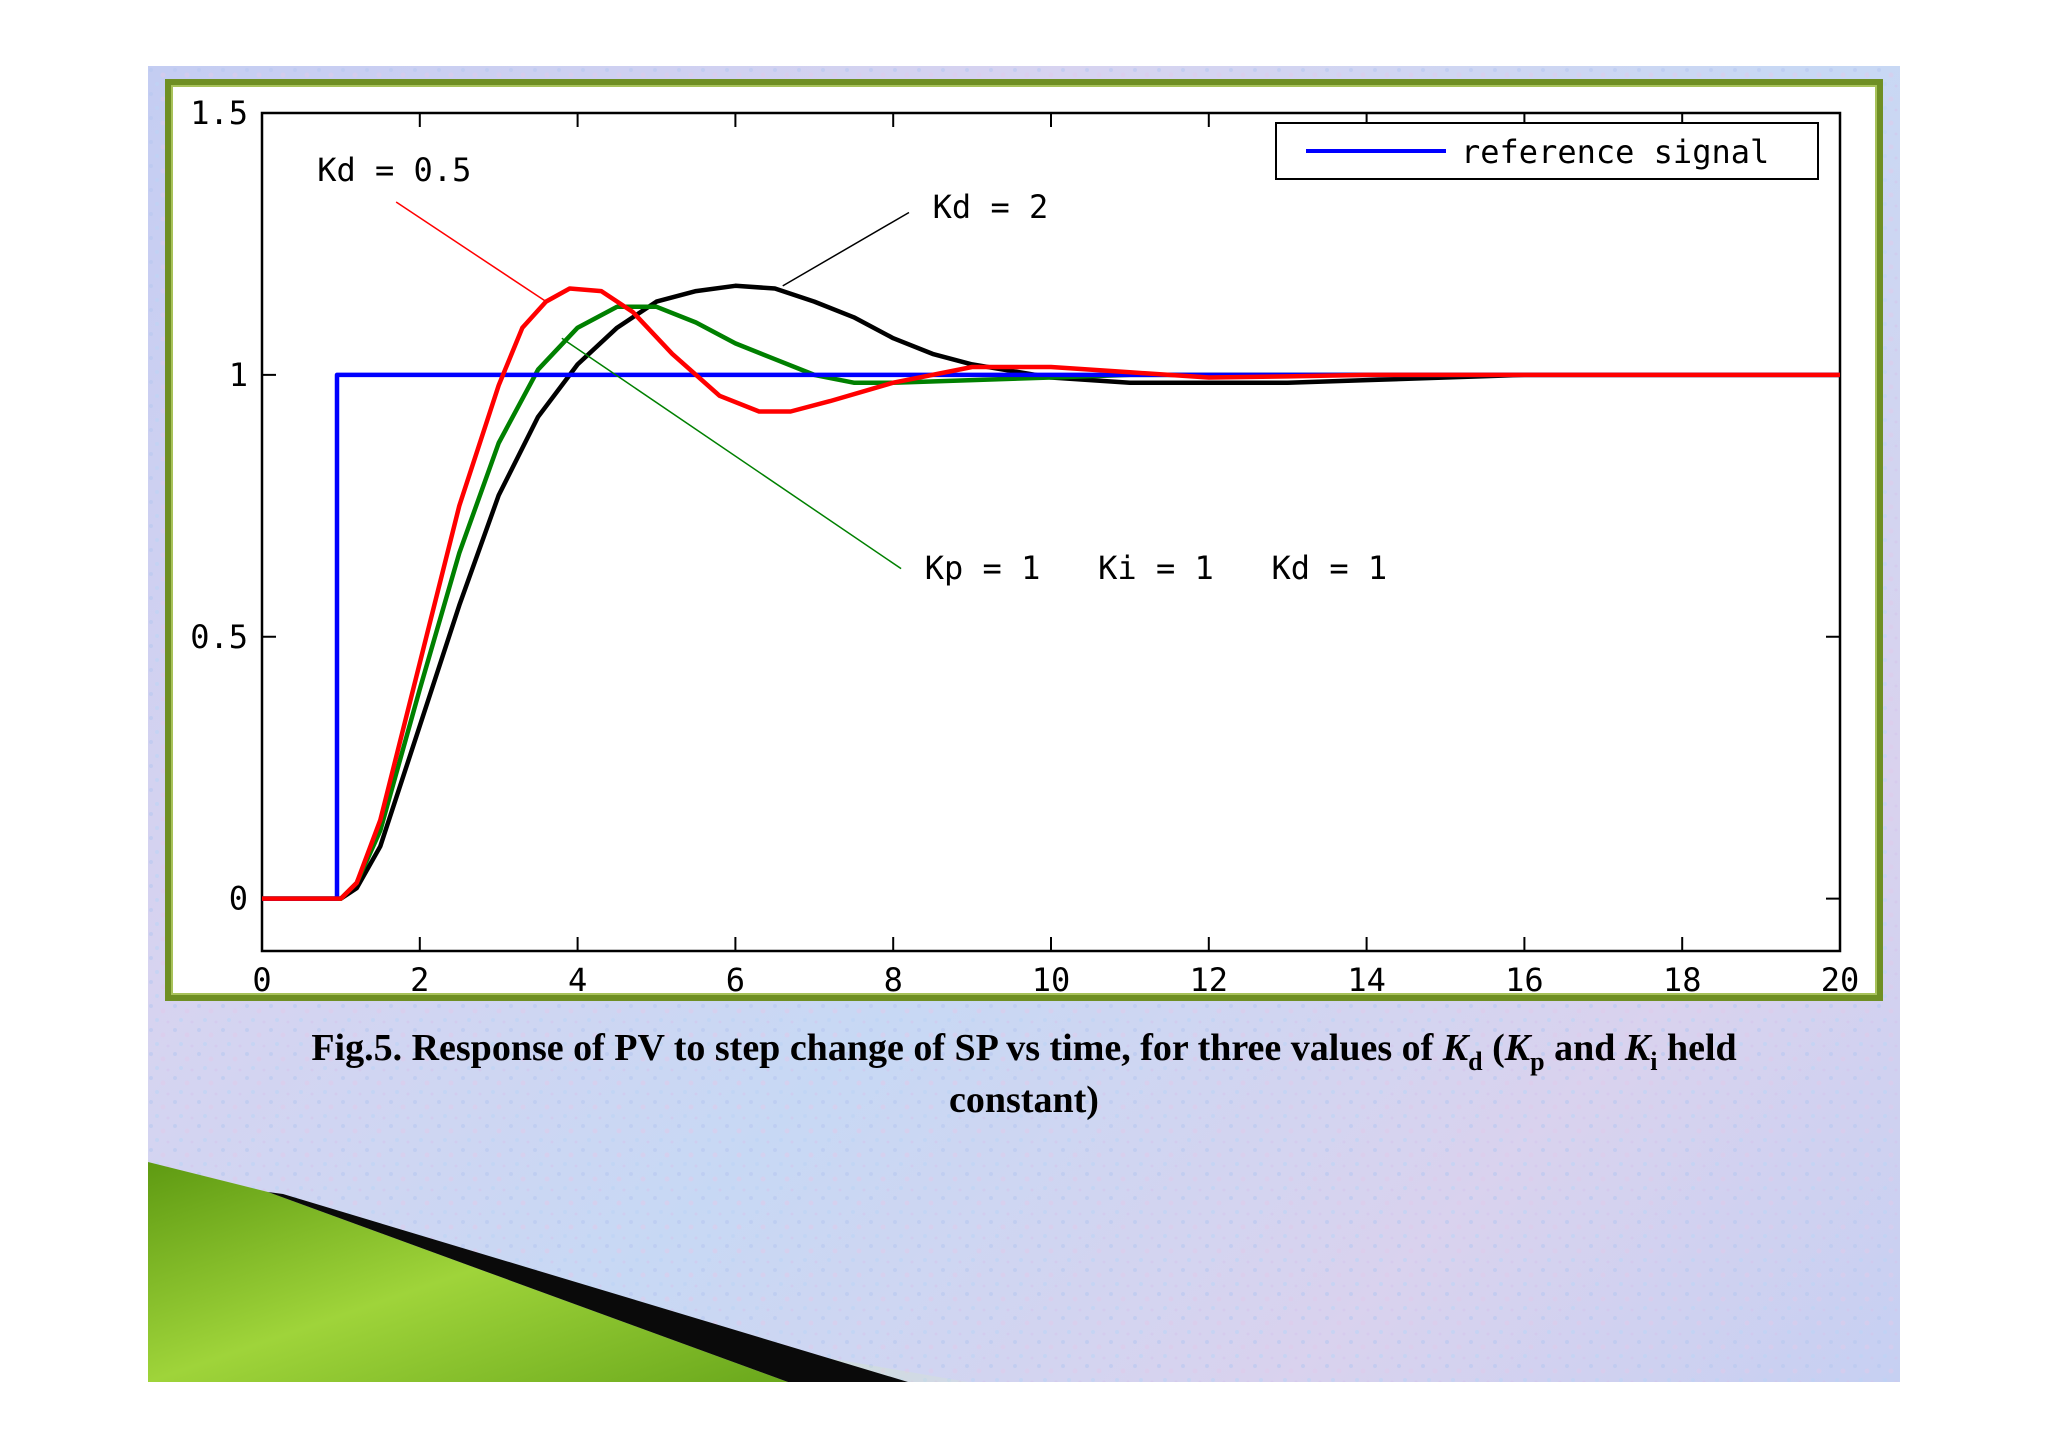 Image resolution: width=2048 pixels, height=1448 pixels. What do you see at coordinates (1455, 1048) in the screenshot?
I see `caption-kd: K` at bounding box center [1455, 1048].